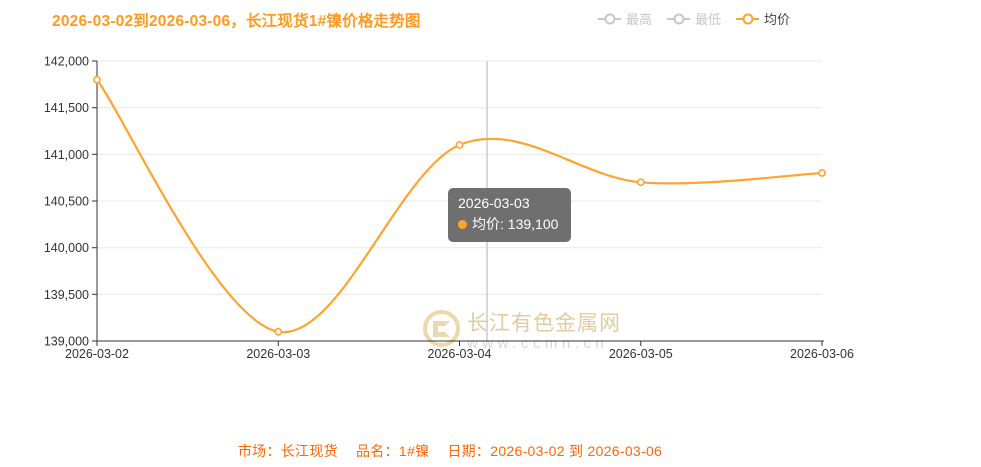 This screenshot has width=981, height=467. Describe the element at coordinates (538, 344) in the screenshot. I see `watermark-site-url: www.ccmn.cn` at that location.